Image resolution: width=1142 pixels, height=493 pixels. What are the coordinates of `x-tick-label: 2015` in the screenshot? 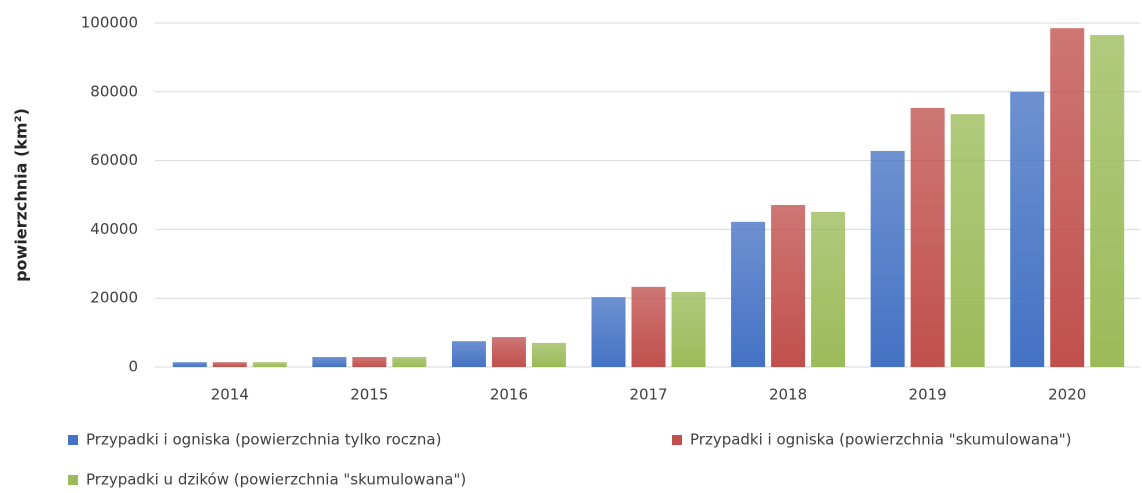 It's located at (369, 395).